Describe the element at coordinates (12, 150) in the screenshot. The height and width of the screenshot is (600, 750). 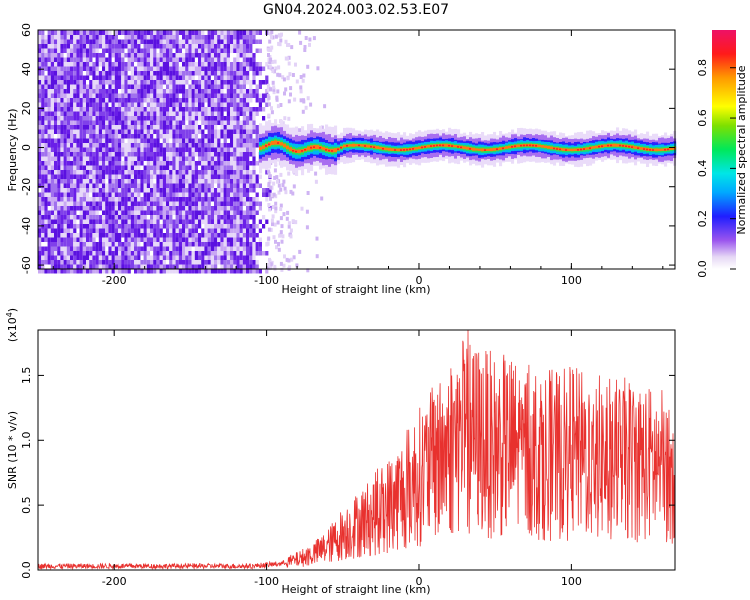
I see `spectrogram-y-label: Frequency (Hz)` at that location.